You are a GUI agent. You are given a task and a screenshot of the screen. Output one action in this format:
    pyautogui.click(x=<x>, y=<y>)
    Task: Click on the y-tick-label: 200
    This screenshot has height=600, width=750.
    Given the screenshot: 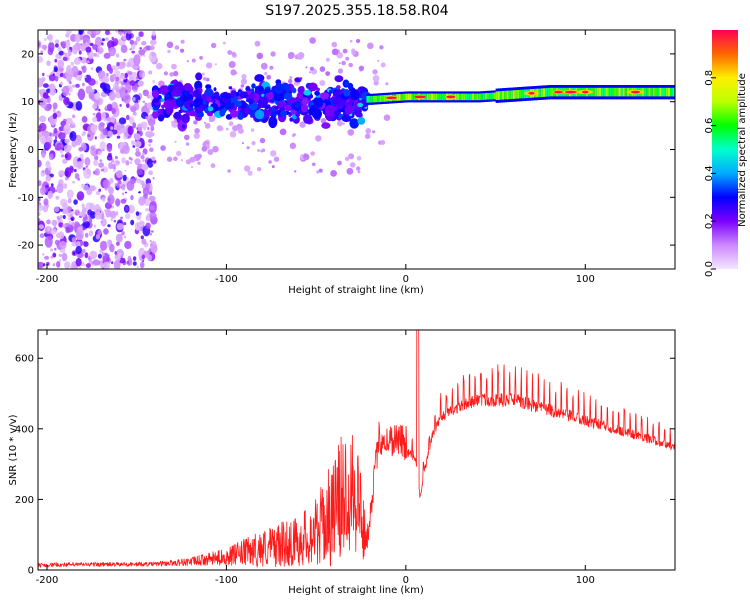 What is the action you would take?
    pyautogui.click(x=24, y=500)
    